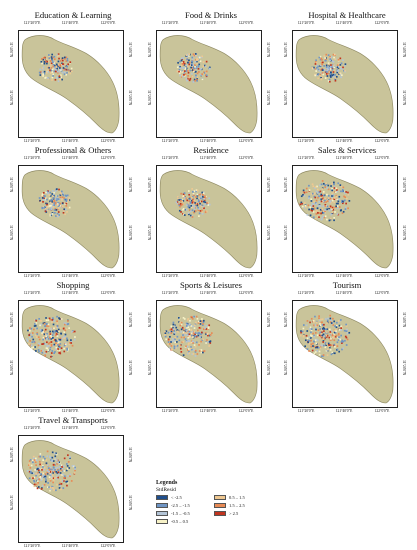 This screenshot has height=550, width=417. I want to click on latitude-tick-right: 31°40'0"N, so click(268, 50).